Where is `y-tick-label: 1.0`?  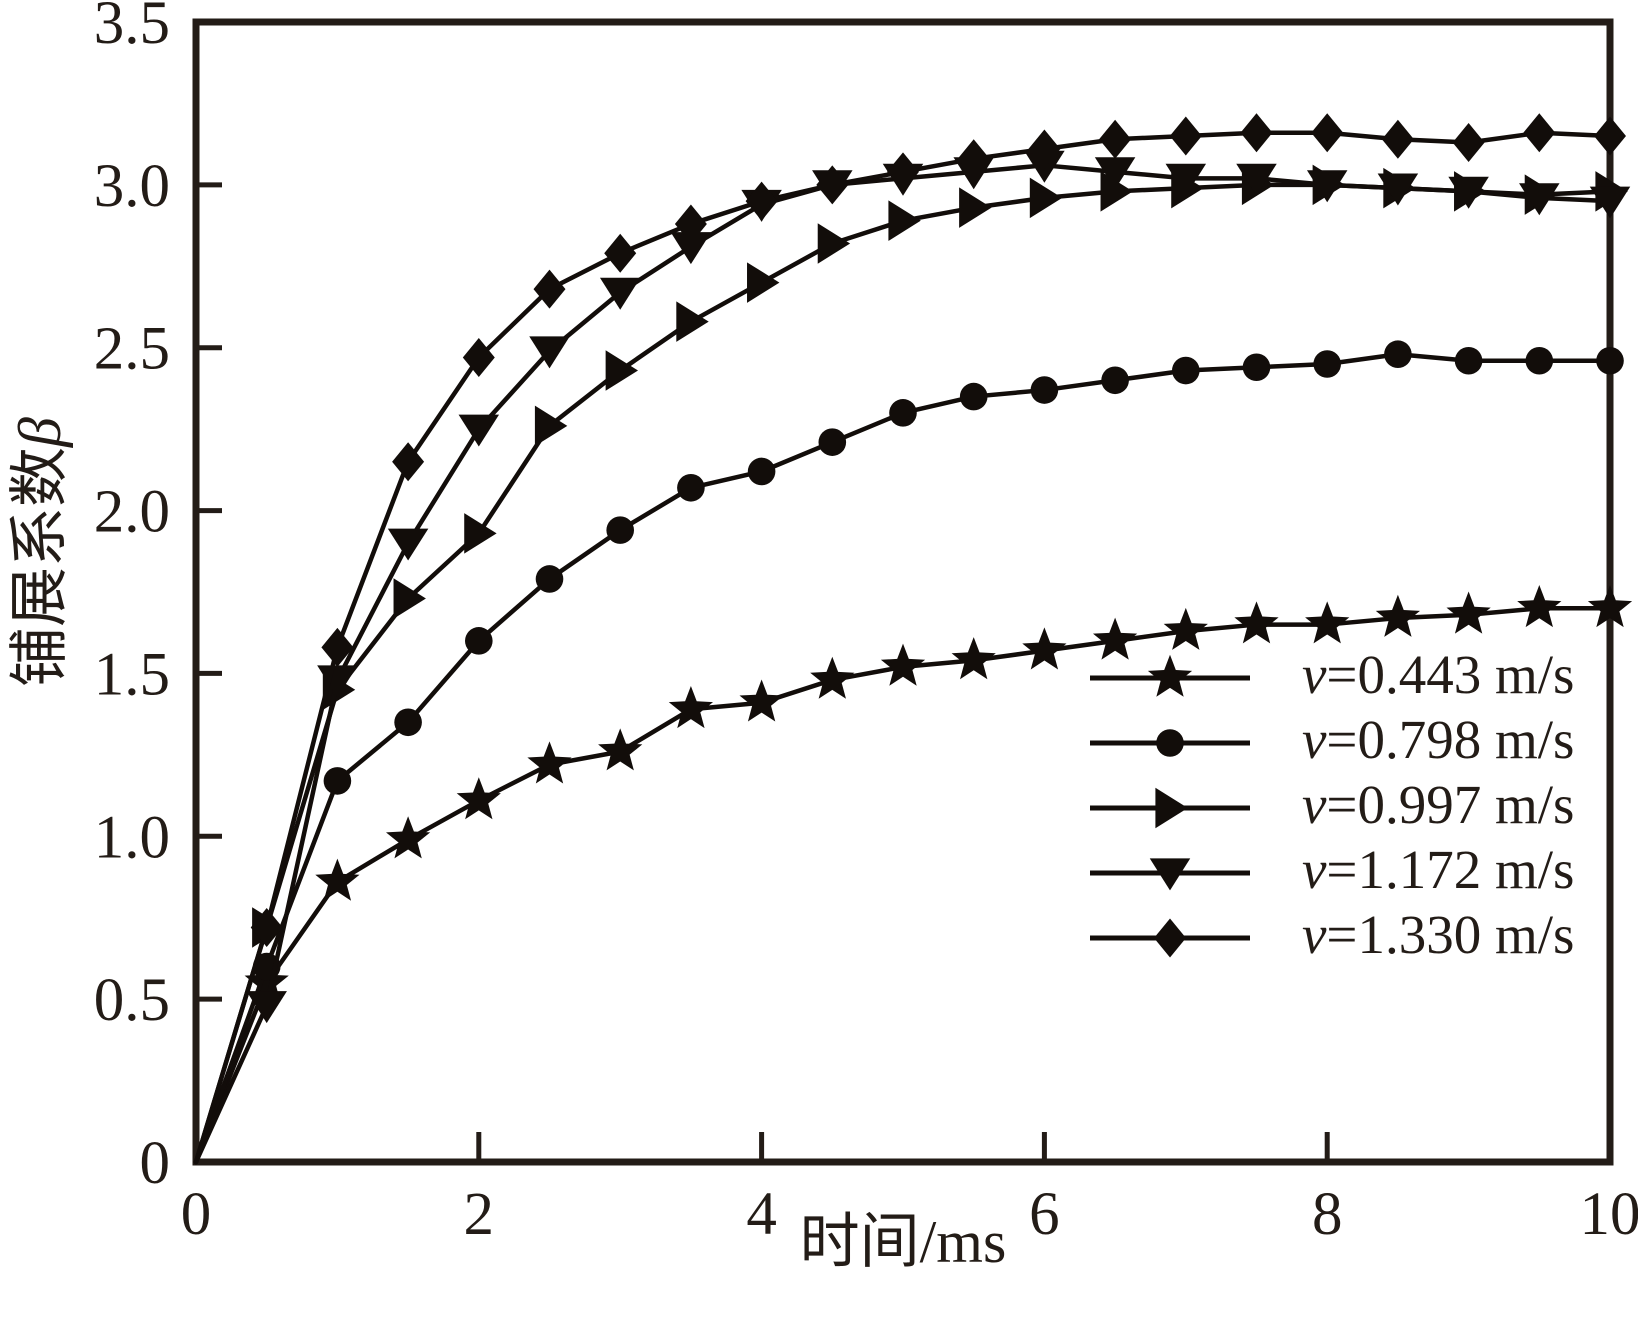
y-tick-label: 1.0 is located at coordinates (132, 837).